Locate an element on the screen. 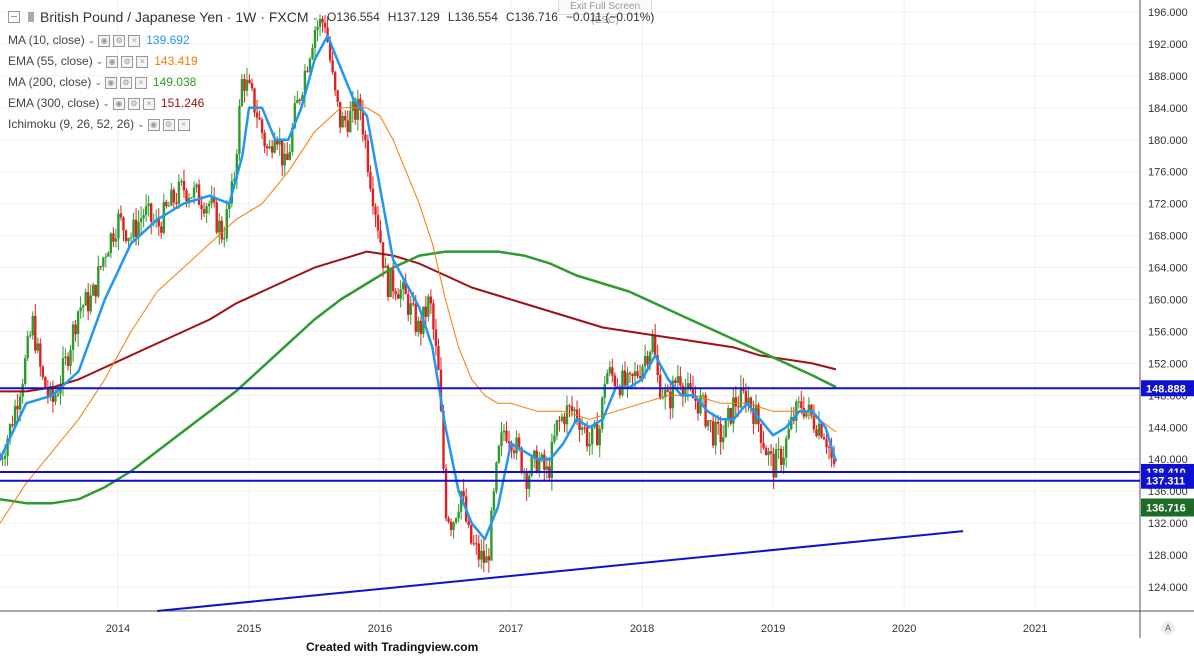 This screenshot has width=1194, height=667. indicator-label: EMA (300, close) is located at coordinates (54, 103).